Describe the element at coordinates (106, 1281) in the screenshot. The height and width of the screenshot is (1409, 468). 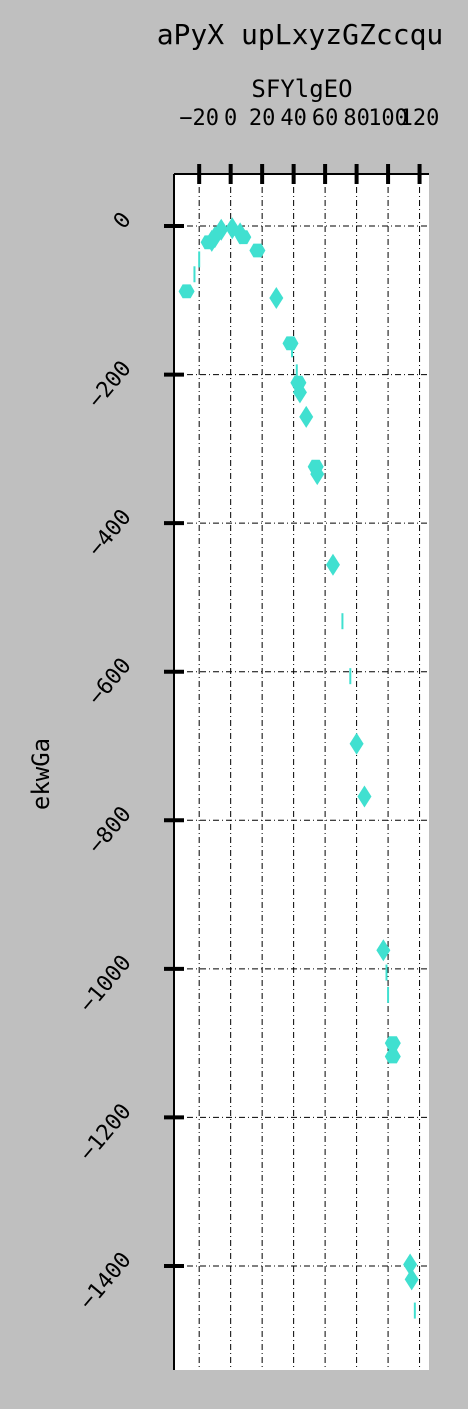
I see `y-tick-label: −1400` at that location.